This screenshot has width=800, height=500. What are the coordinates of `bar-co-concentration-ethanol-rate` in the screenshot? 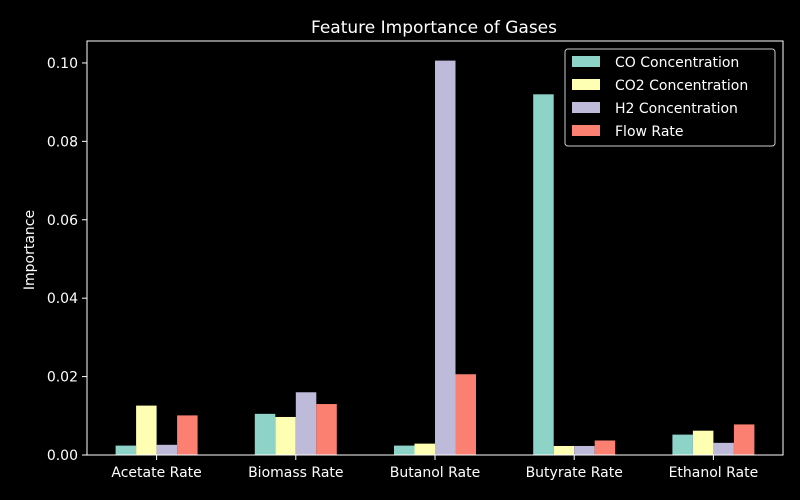 It's located at (682, 445).